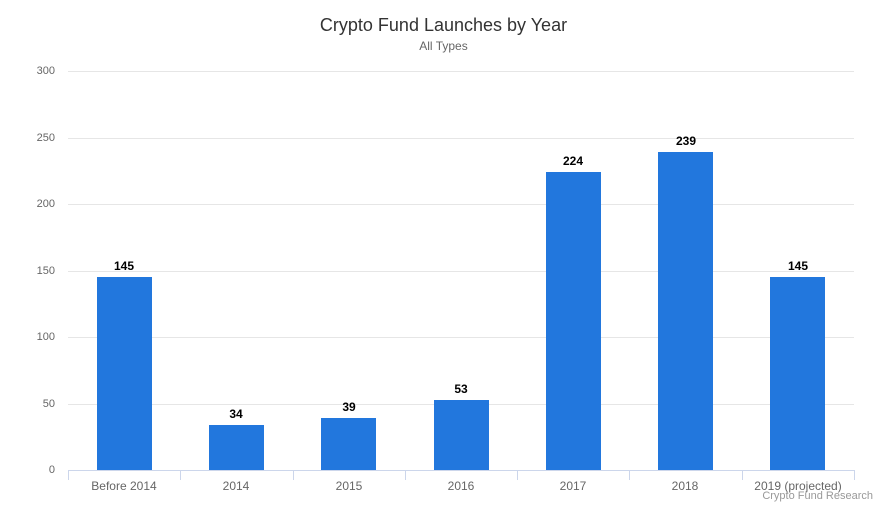 The image size is (887, 515). I want to click on x-axis-category-label: 2016, so click(461, 486).